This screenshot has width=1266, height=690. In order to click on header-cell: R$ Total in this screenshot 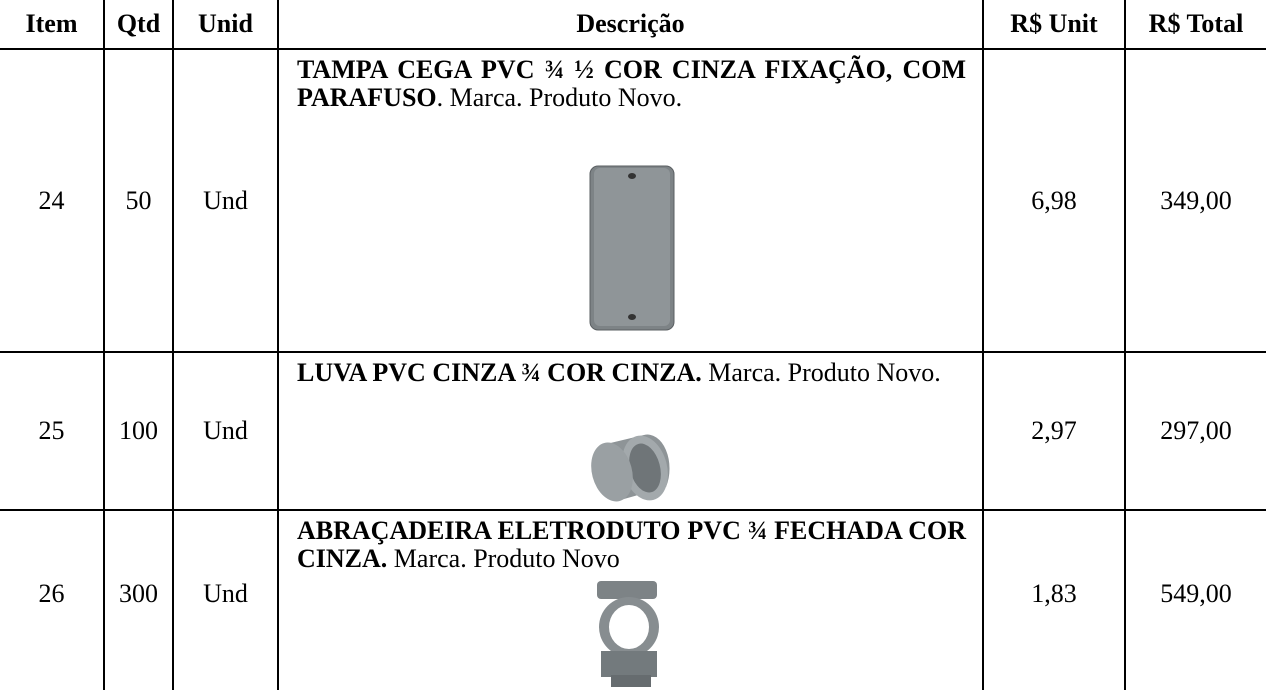, I will do `click(1195, 25)`.